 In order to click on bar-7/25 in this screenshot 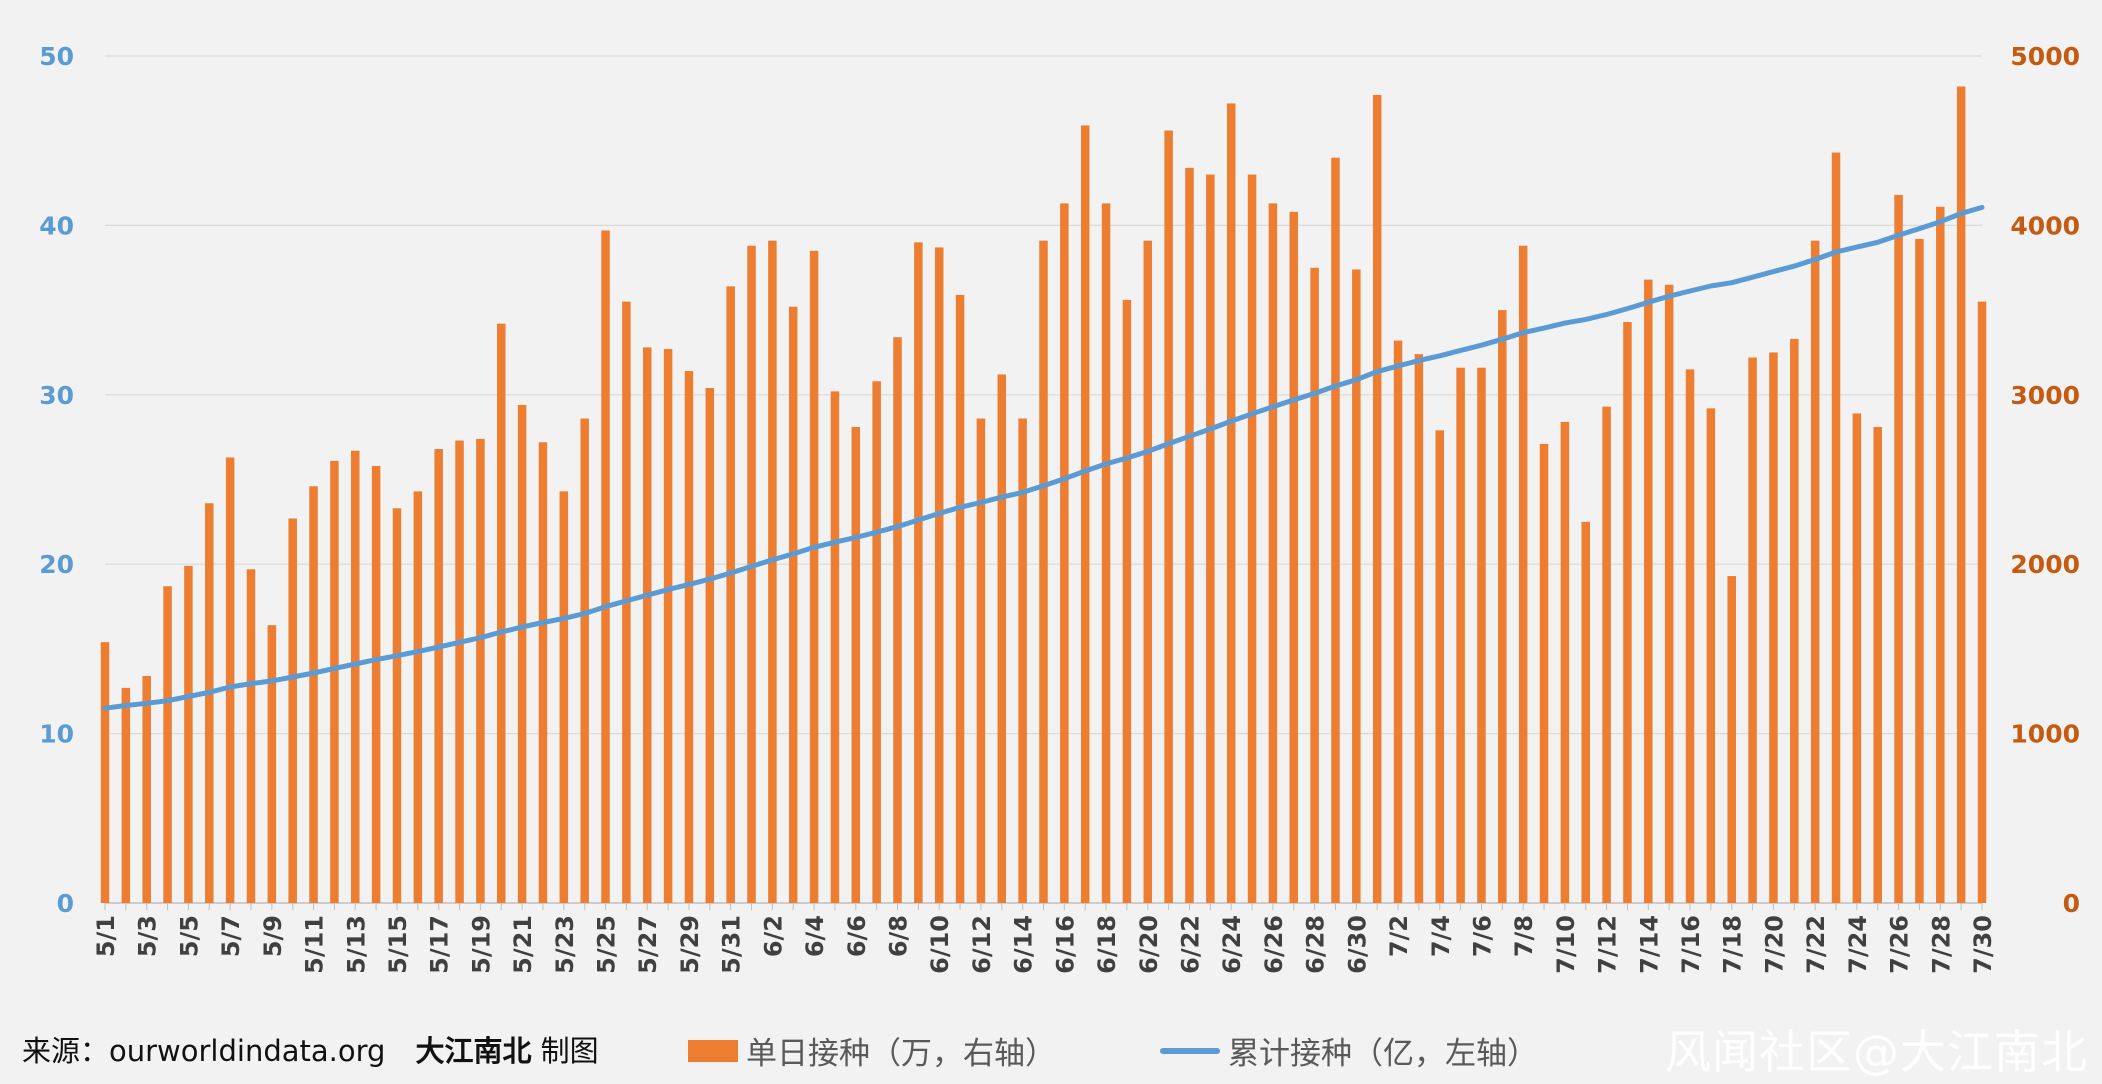, I will do `click(1877, 664)`.